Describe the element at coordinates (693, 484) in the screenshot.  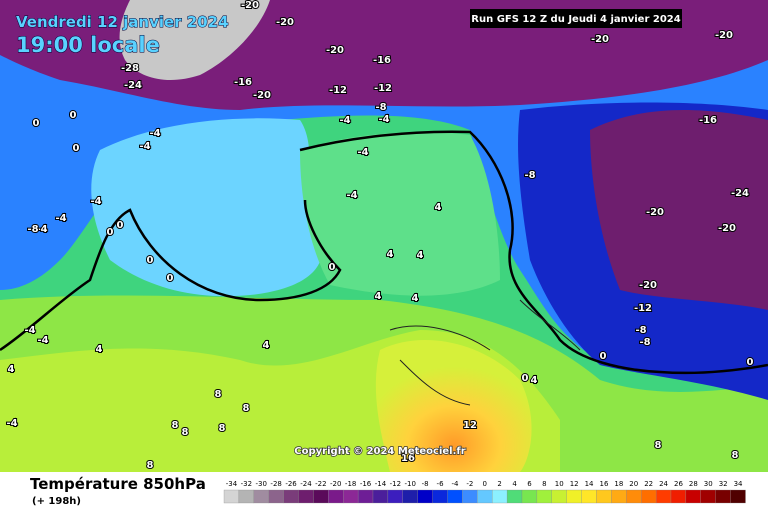
I see `colorbar-tick-label: 28` at that location.